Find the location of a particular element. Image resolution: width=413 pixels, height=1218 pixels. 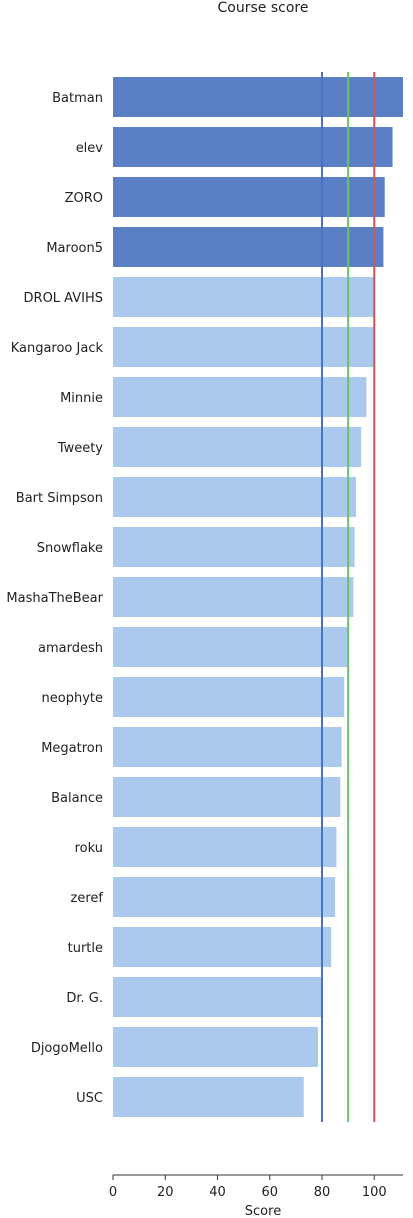

bar-djogomello is located at coordinates (216, 1047).